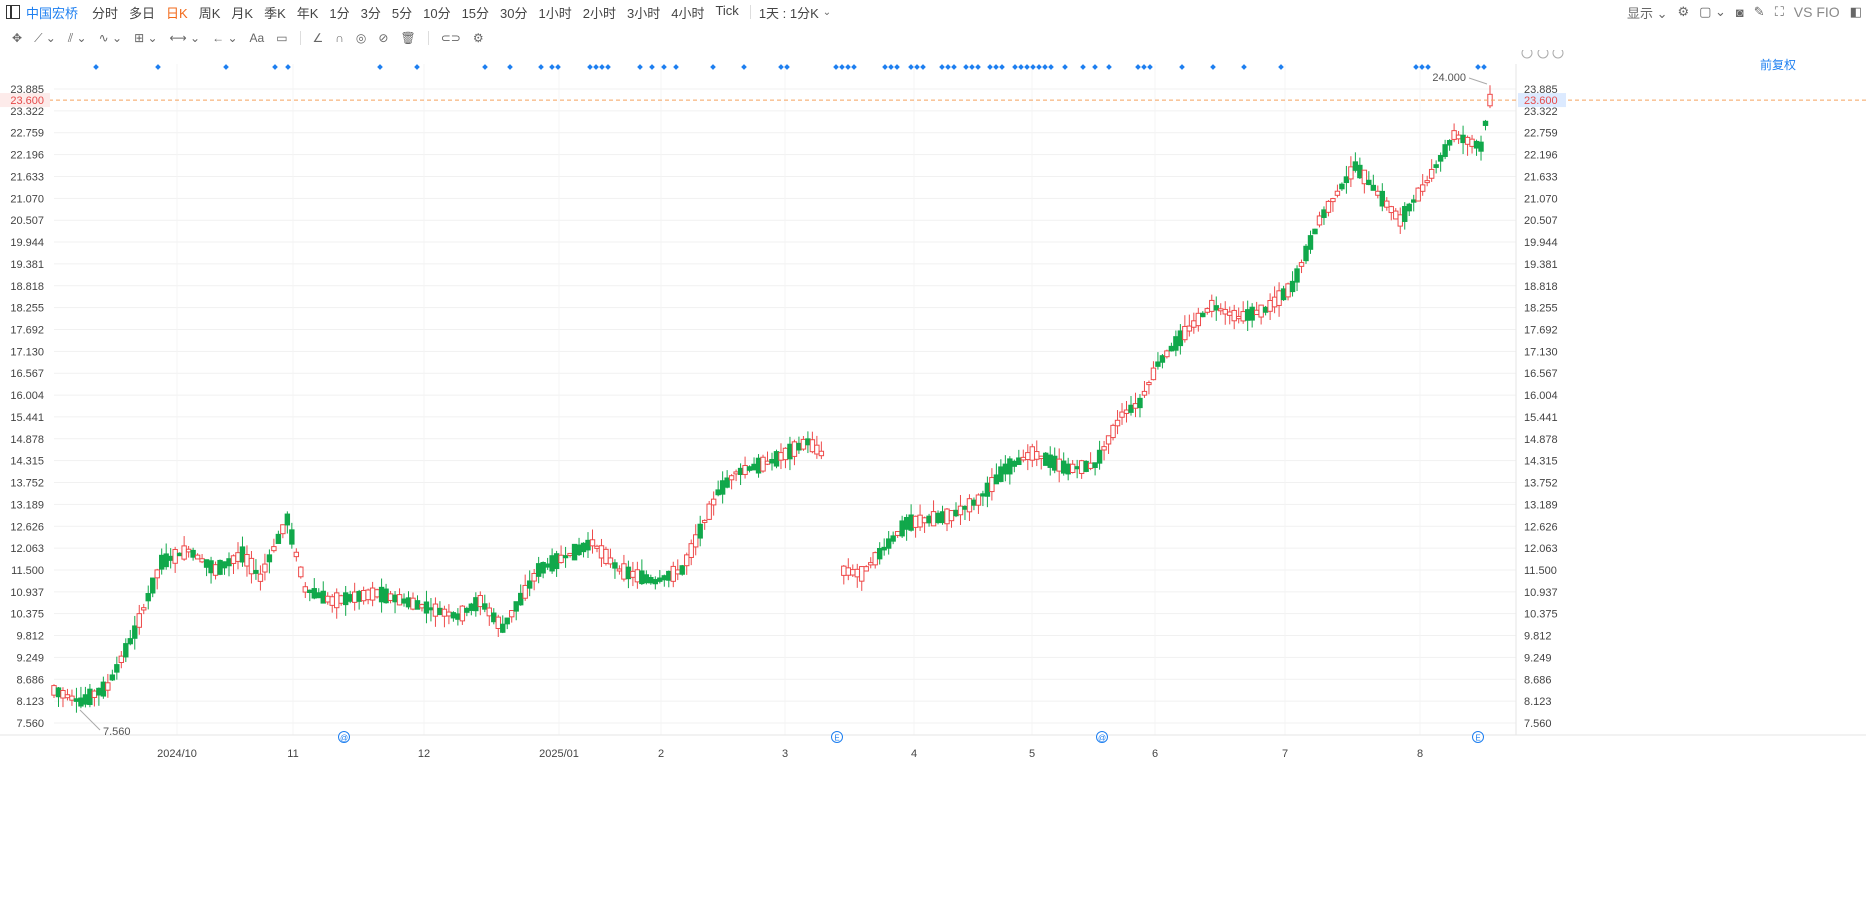  What do you see at coordinates (209, 13) in the screenshot?
I see `period-tab: 周K` at bounding box center [209, 13].